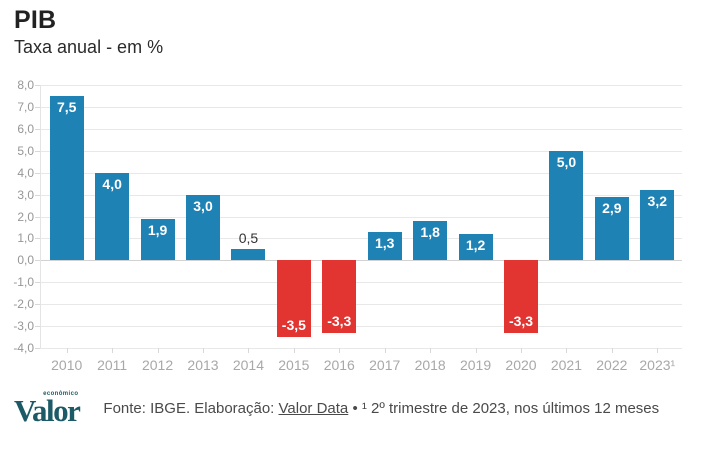 The image size is (726, 452). I want to click on y-axis-tick-label: -3,0, so click(23, 326).